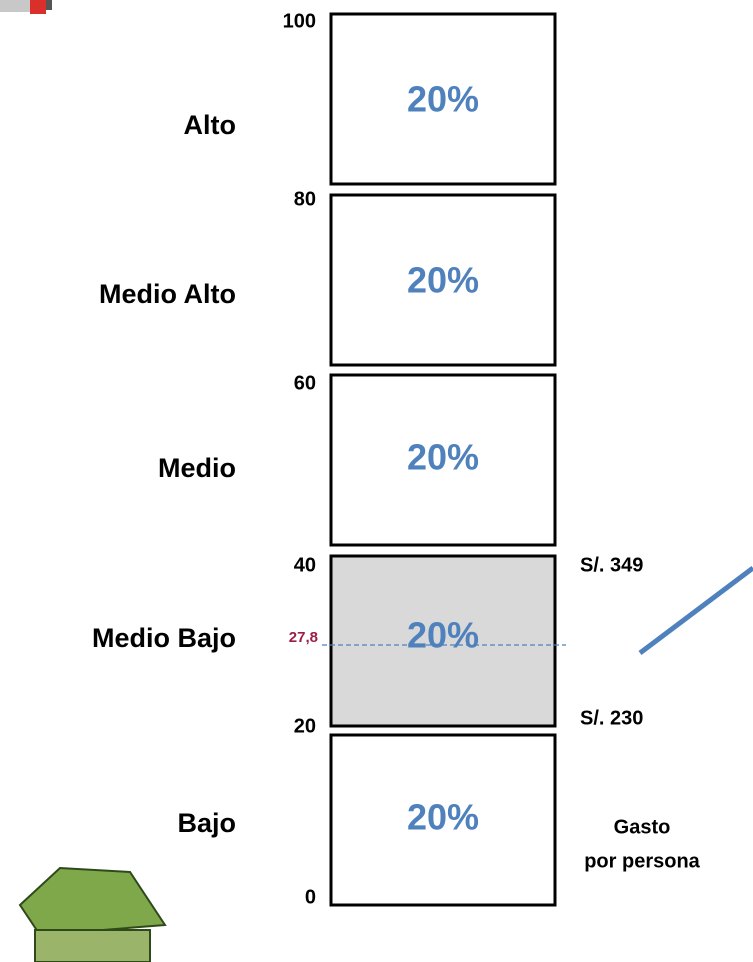 The image size is (753, 962). Describe the element at coordinates (642, 861) in the screenshot. I see `axis-title: por persona` at that location.